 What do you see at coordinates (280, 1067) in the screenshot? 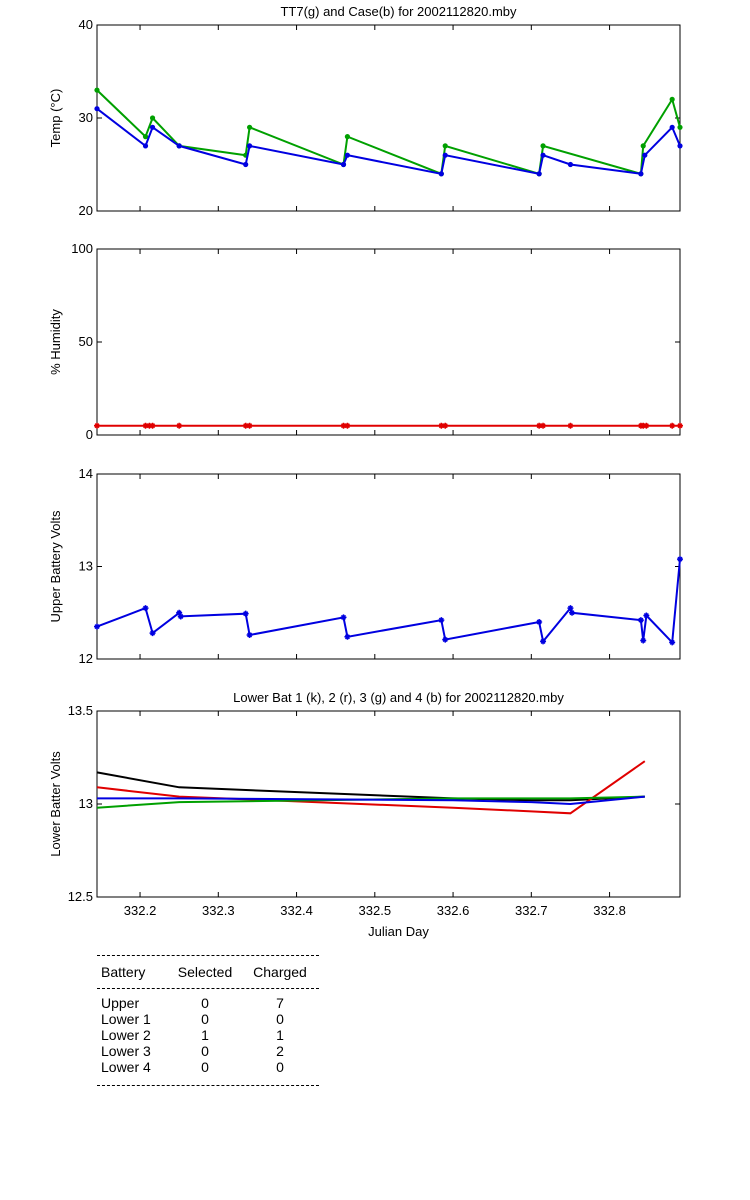
I see `battery-charged: 0` at bounding box center [280, 1067].